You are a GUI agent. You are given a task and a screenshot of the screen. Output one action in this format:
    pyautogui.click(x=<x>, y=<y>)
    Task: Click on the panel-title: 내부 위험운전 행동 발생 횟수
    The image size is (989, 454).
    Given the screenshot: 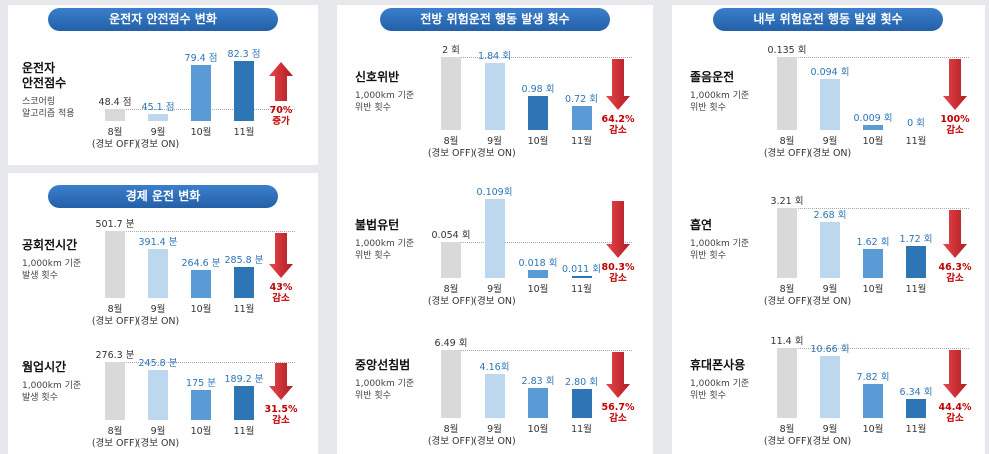 What is the action you would take?
    pyautogui.click(x=828, y=19)
    